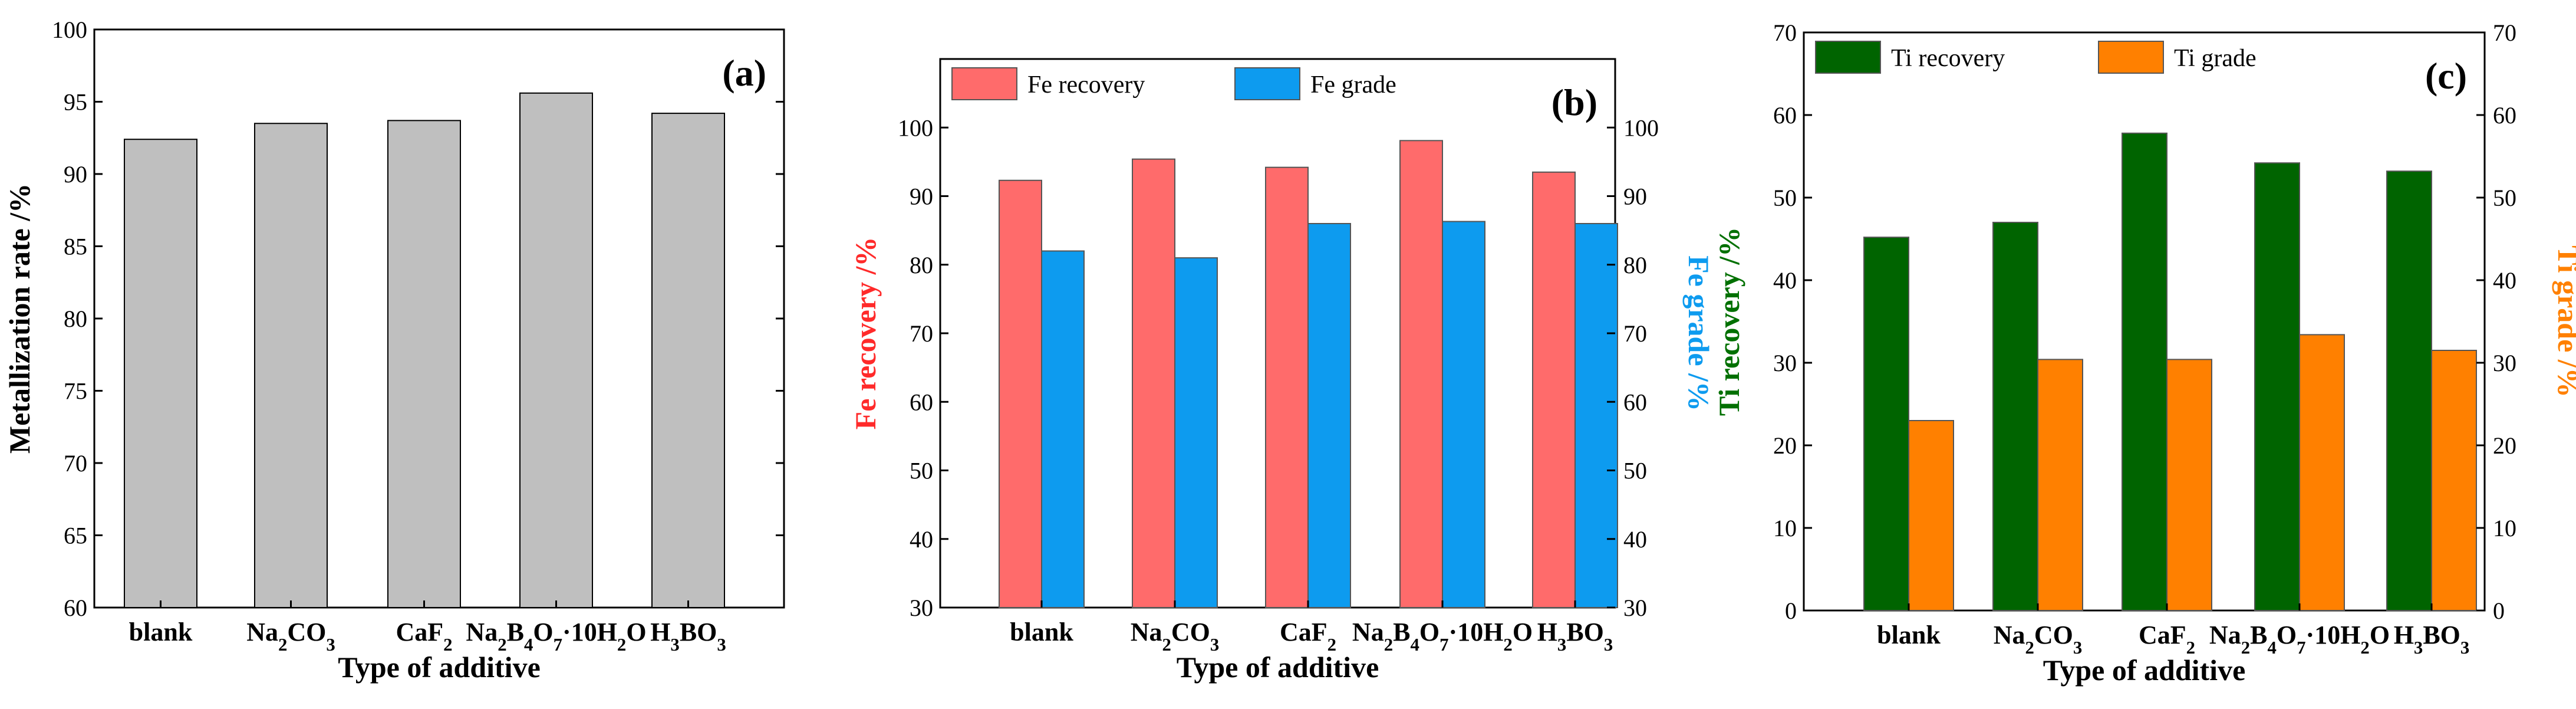  Describe the element at coordinates (2131, 58) in the screenshot. I see `legend-swatch-ti-grade` at that location.